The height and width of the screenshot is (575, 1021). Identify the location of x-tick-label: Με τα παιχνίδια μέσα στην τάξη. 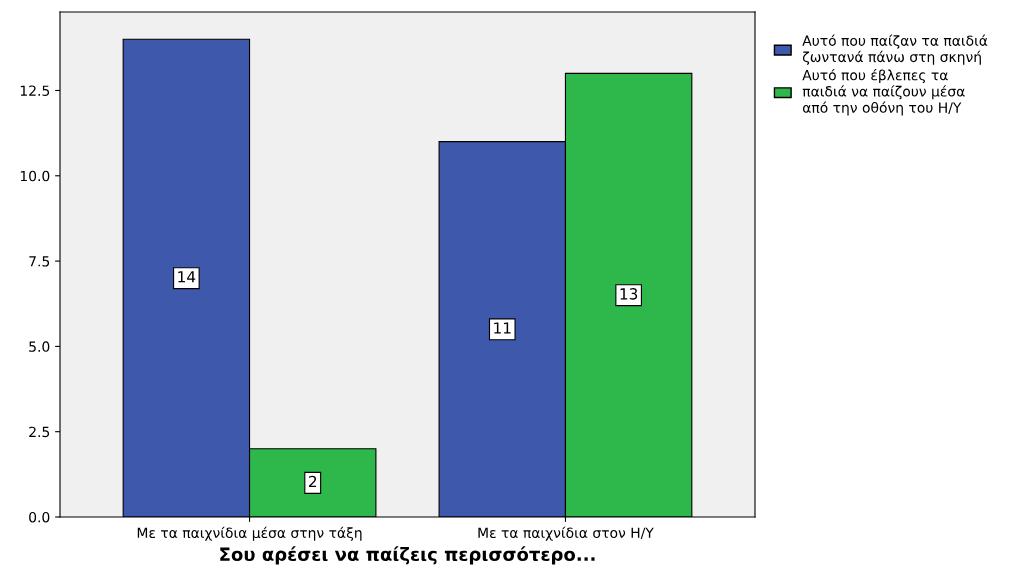
(249, 533).